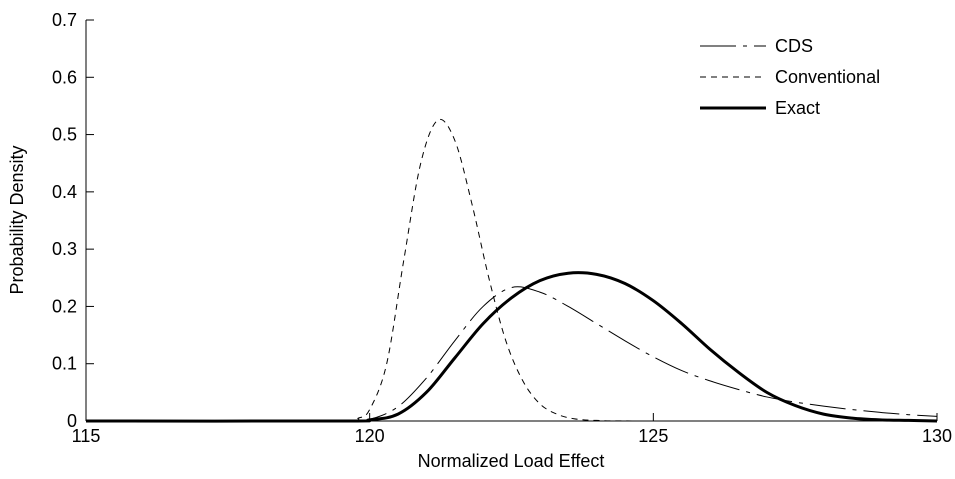  Describe the element at coordinates (370, 436) in the screenshot. I see `x-tick-label: 120` at that location.